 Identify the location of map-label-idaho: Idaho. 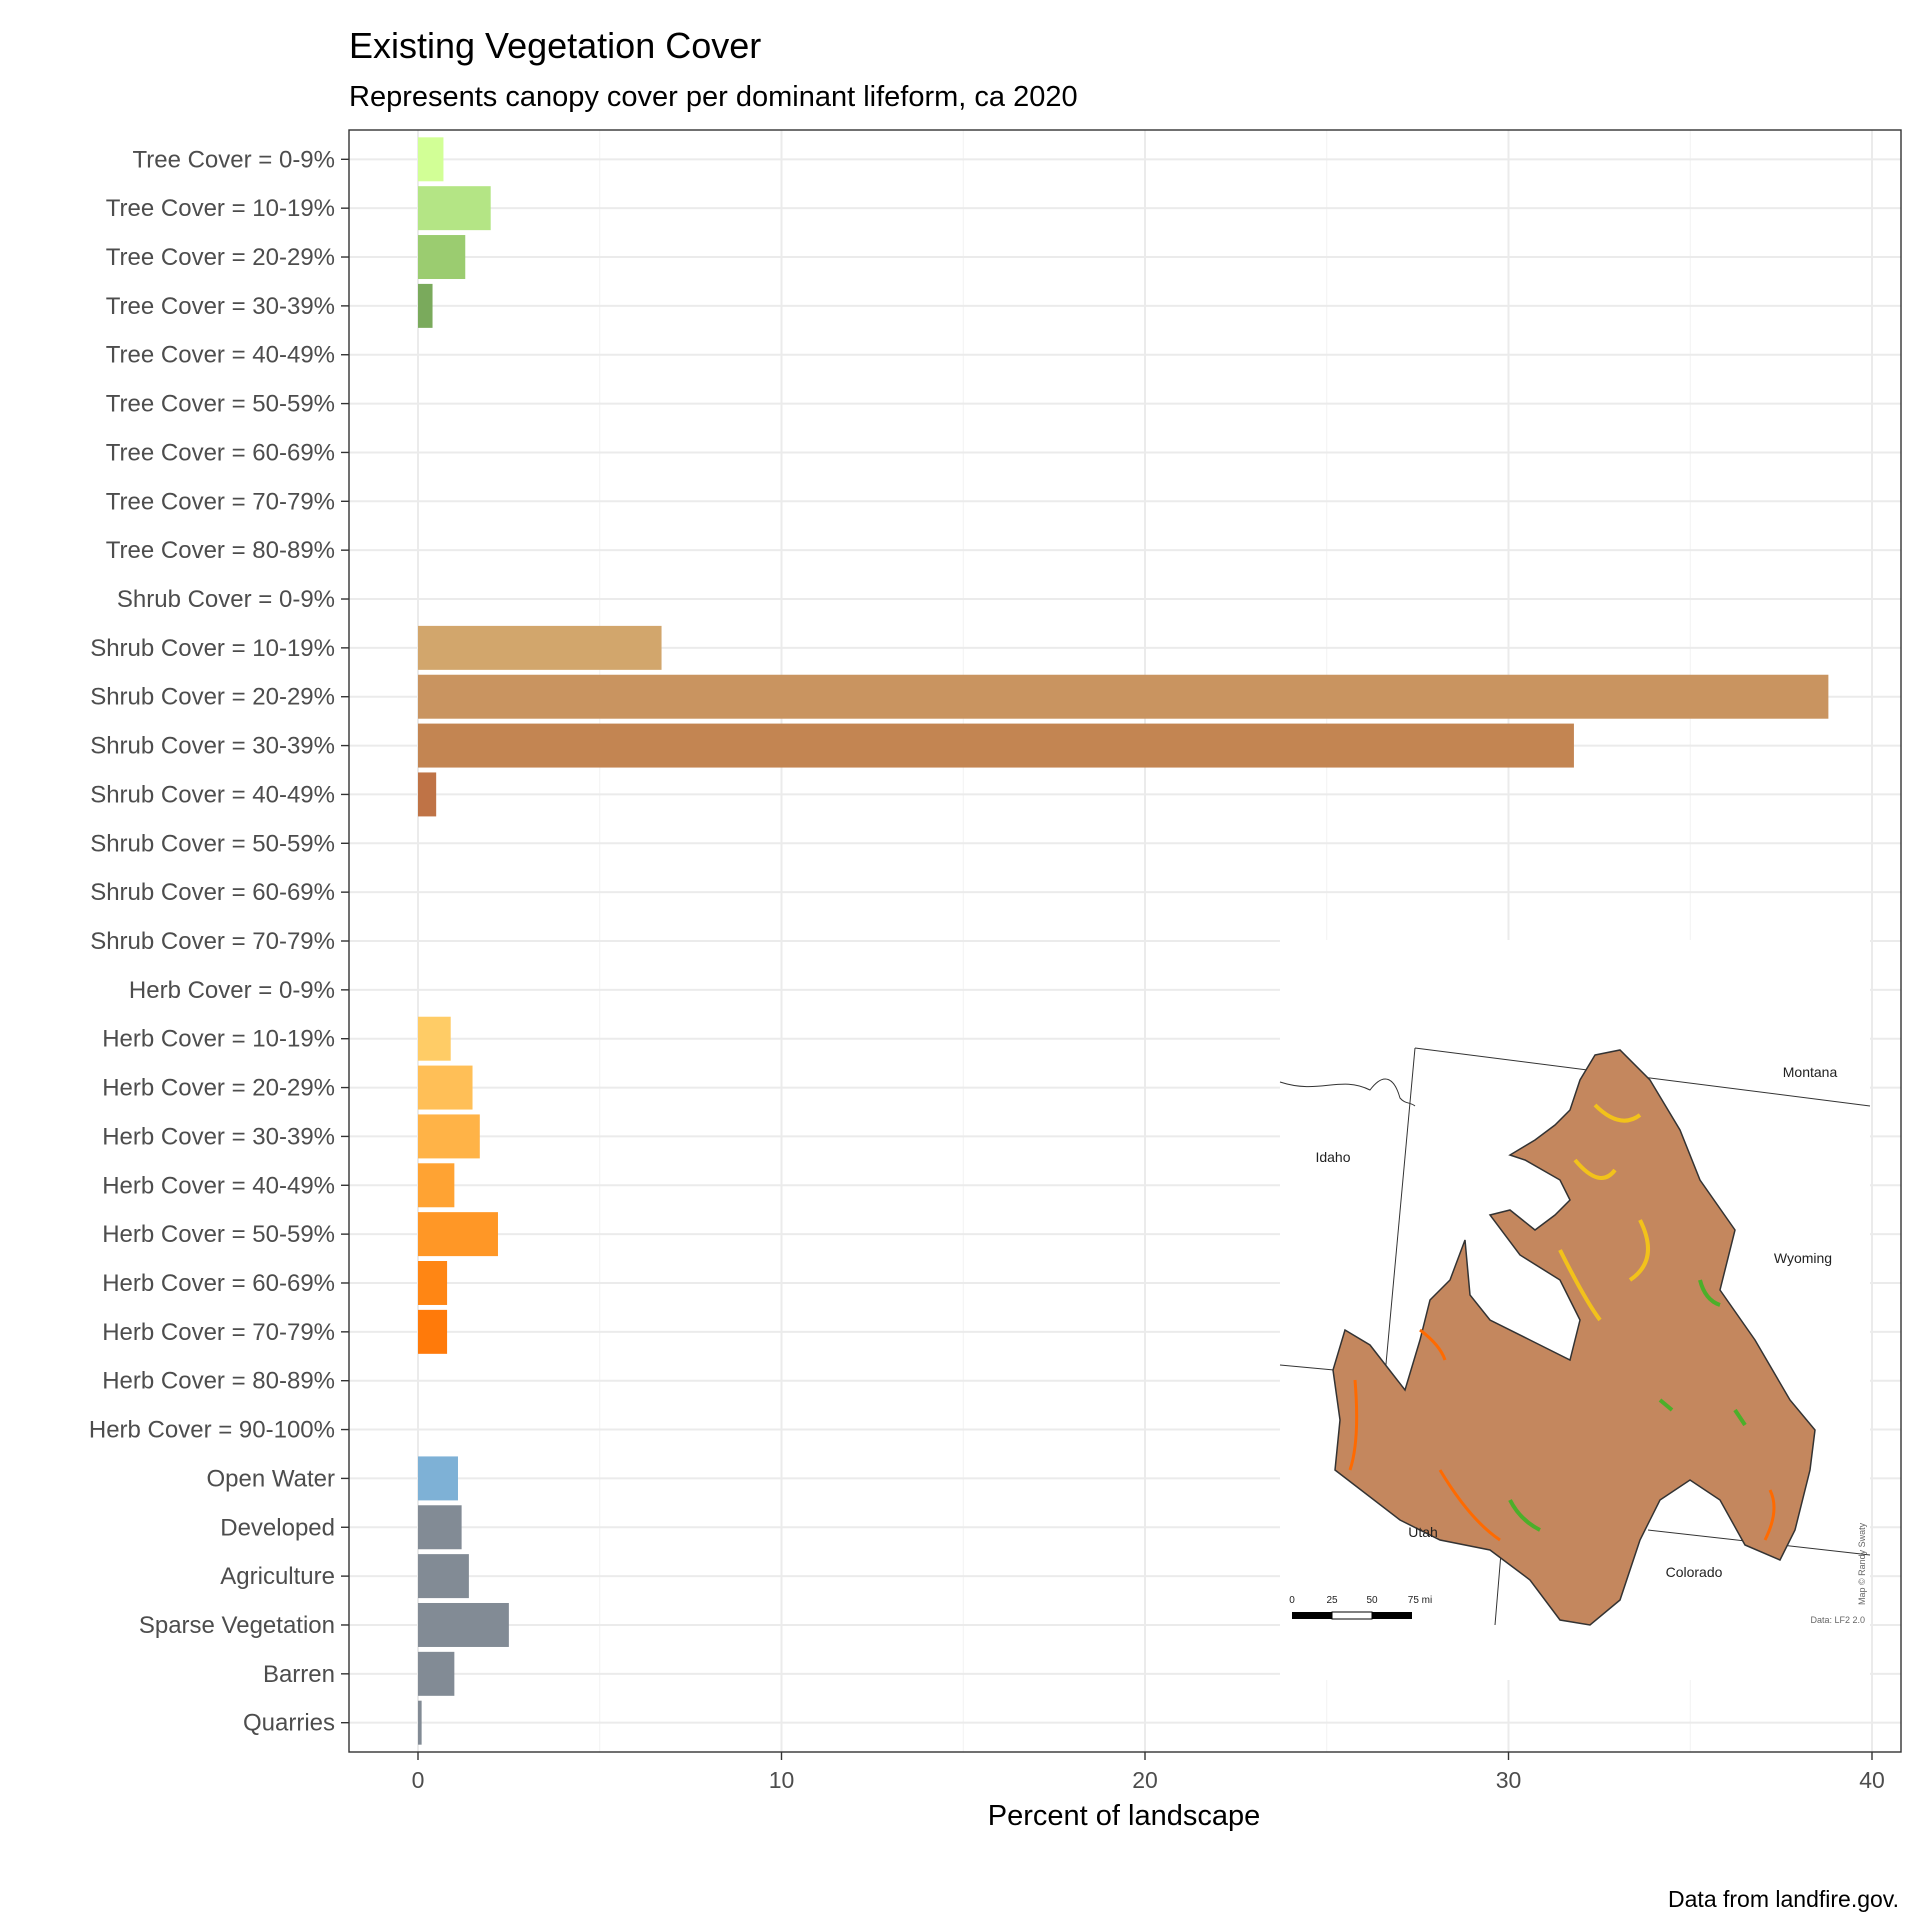
(1332, 1157).